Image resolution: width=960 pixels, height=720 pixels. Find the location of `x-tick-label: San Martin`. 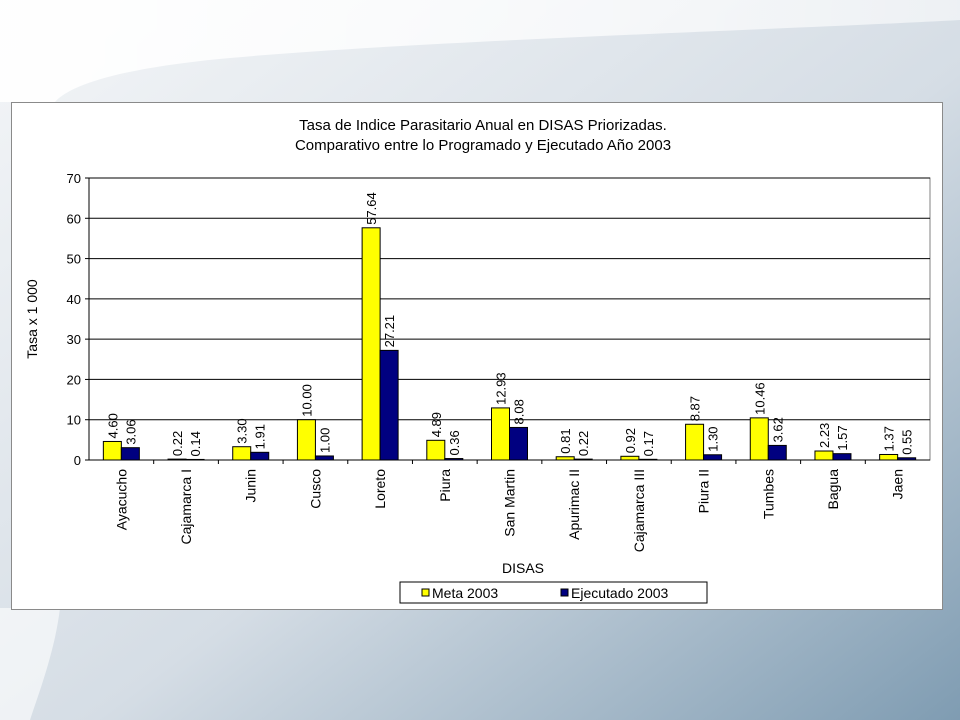

x-tick-label: San Martin is located at coordinates (510, 503).